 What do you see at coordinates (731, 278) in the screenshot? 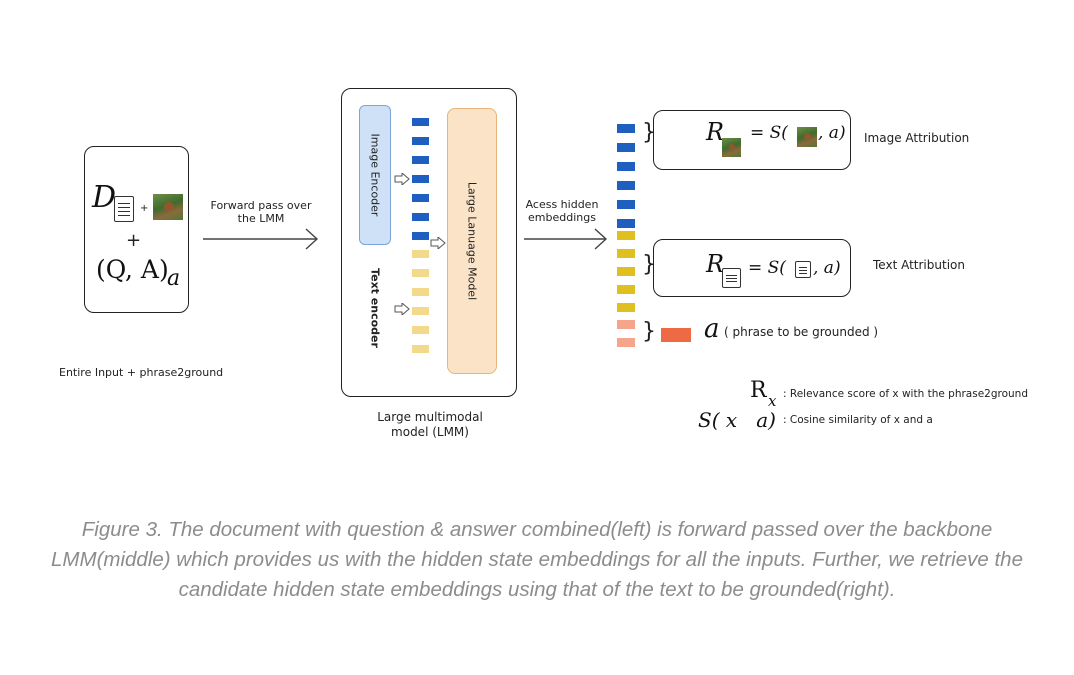
I see `text-attr-subscript-doc-icon` at bounding box center [731, 278].